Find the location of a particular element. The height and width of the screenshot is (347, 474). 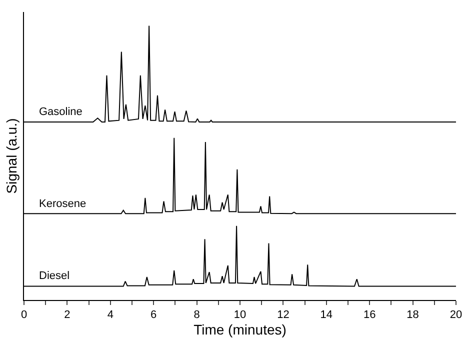

y-axis-title: Signal (a.u.) is located at coordinates (12, 156).